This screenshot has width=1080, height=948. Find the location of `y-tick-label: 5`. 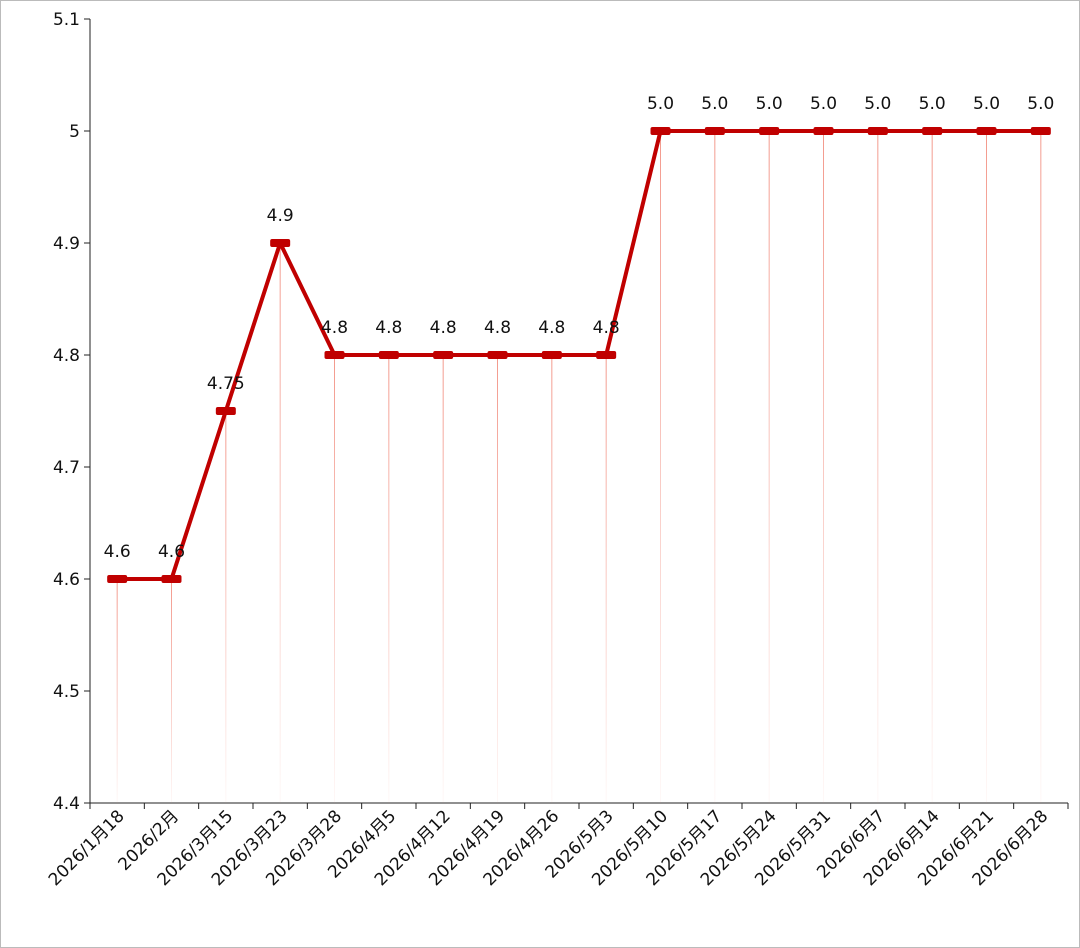

y-tick-label: 5 is located at coordinates (74, 132).